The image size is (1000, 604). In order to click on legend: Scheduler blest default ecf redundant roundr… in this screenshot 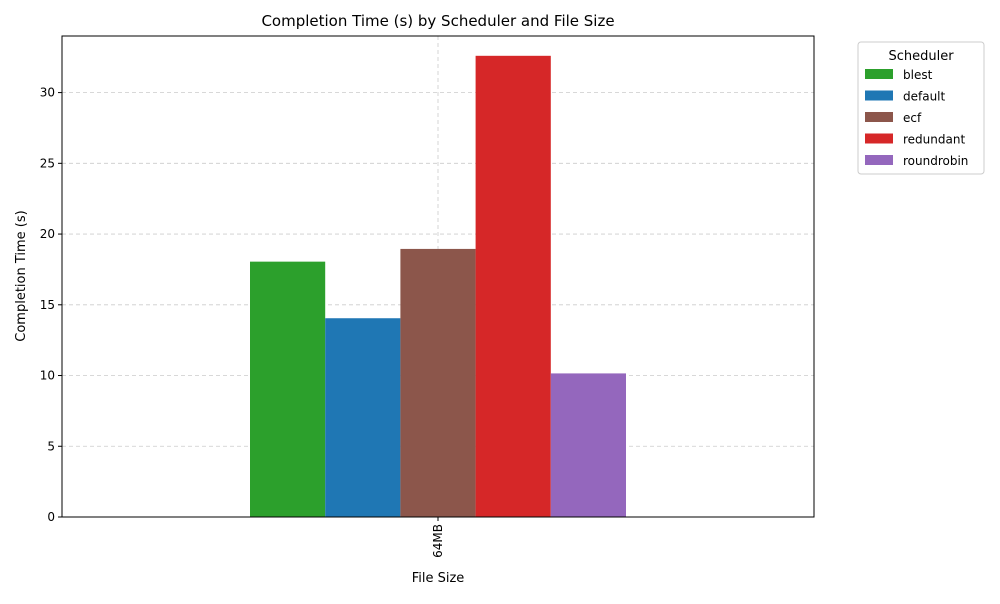, I will do `click(921, 108)`.